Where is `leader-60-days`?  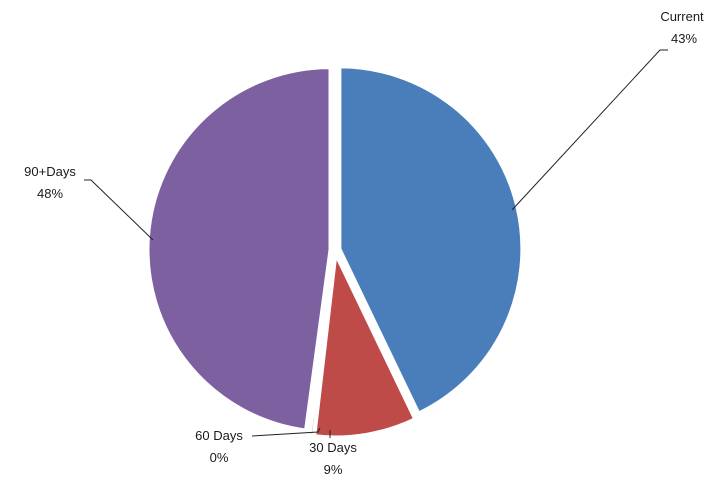 leader-60-days is located at coordinates (286, 432).